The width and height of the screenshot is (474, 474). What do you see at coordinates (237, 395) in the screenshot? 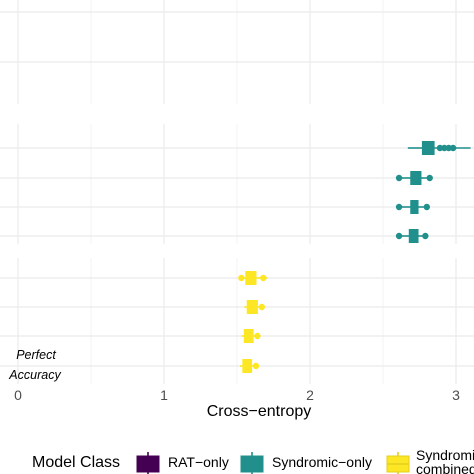
I see `x-axis-ticks: 0 1 2 3` at bounding box center [237, 395].